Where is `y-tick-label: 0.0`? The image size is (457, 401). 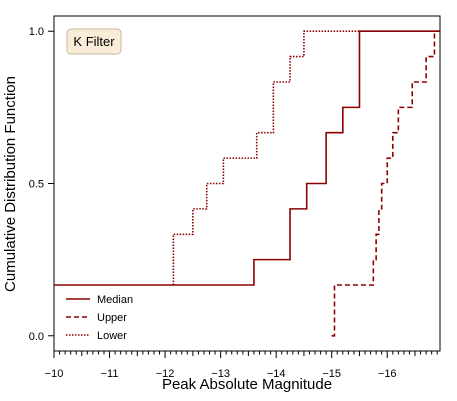 y-tick-label: 0.0 is located at coordinates (36, 337).